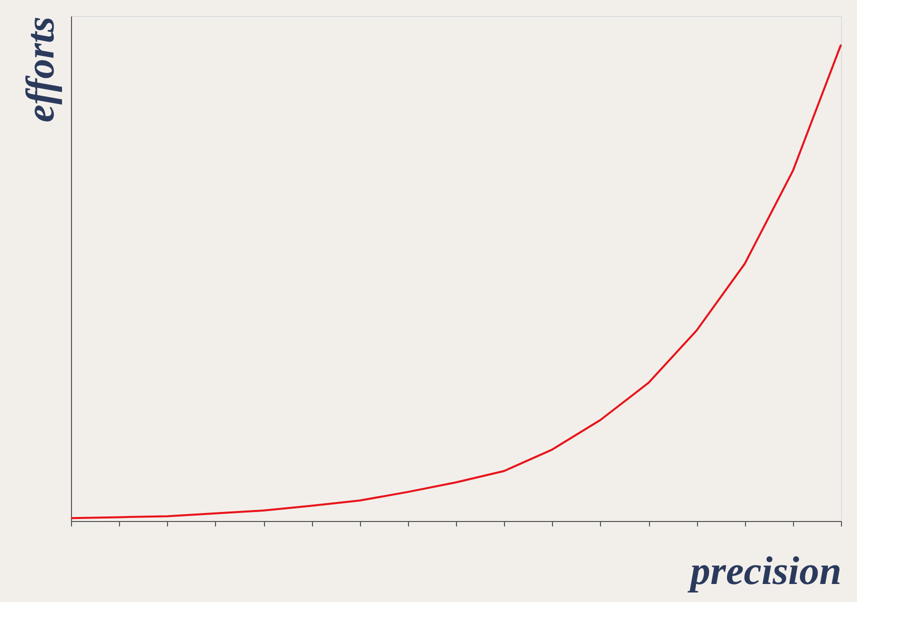 The height and width of the screenshot is (636, 905). Describe the element at coordinates (764, 570) in the screenshot. I see `x-axis-title: precision` at that location.